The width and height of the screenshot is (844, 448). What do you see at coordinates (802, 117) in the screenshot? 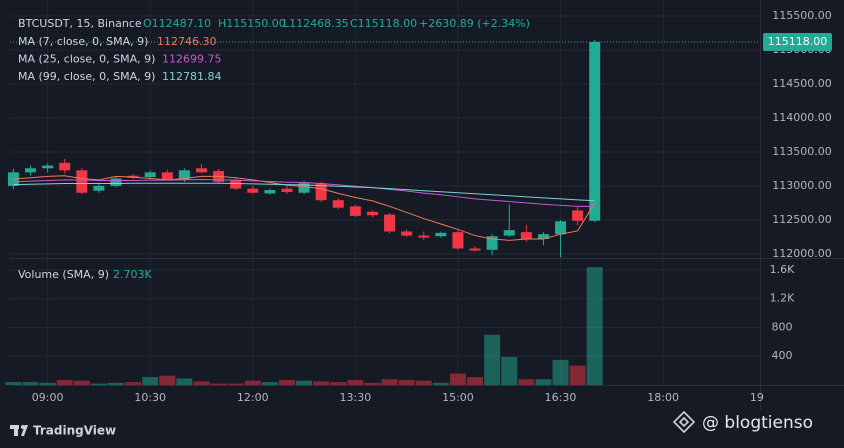
I see `y-tick-label: 114000.00` at bounding box center [802, 117].